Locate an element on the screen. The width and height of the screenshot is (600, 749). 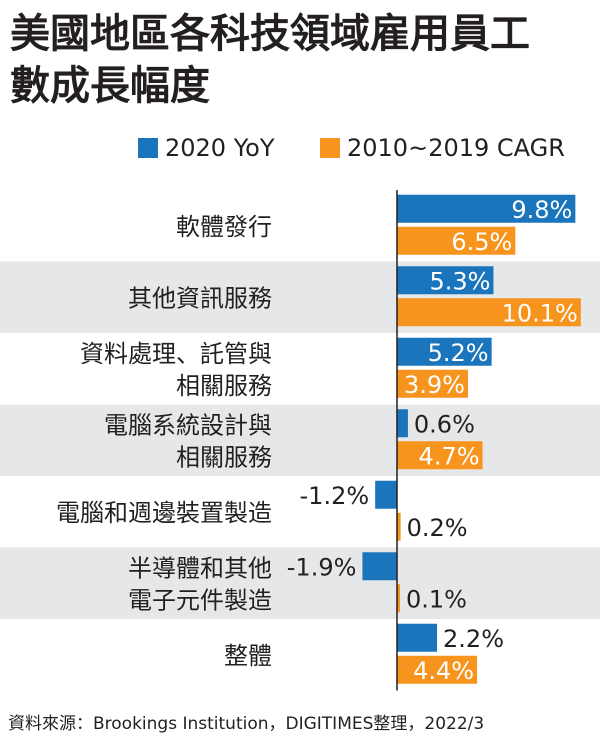
category-label: 半導體和其他 is located at coordinates (200, 568).